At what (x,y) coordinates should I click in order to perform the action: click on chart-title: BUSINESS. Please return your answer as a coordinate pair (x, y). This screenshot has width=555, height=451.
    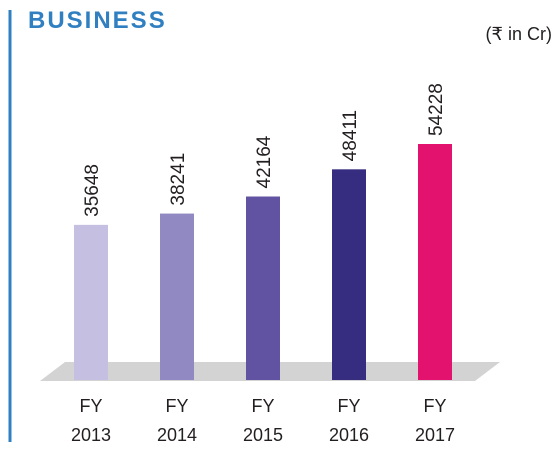
    Looking at the image, I should click on (97, 20).